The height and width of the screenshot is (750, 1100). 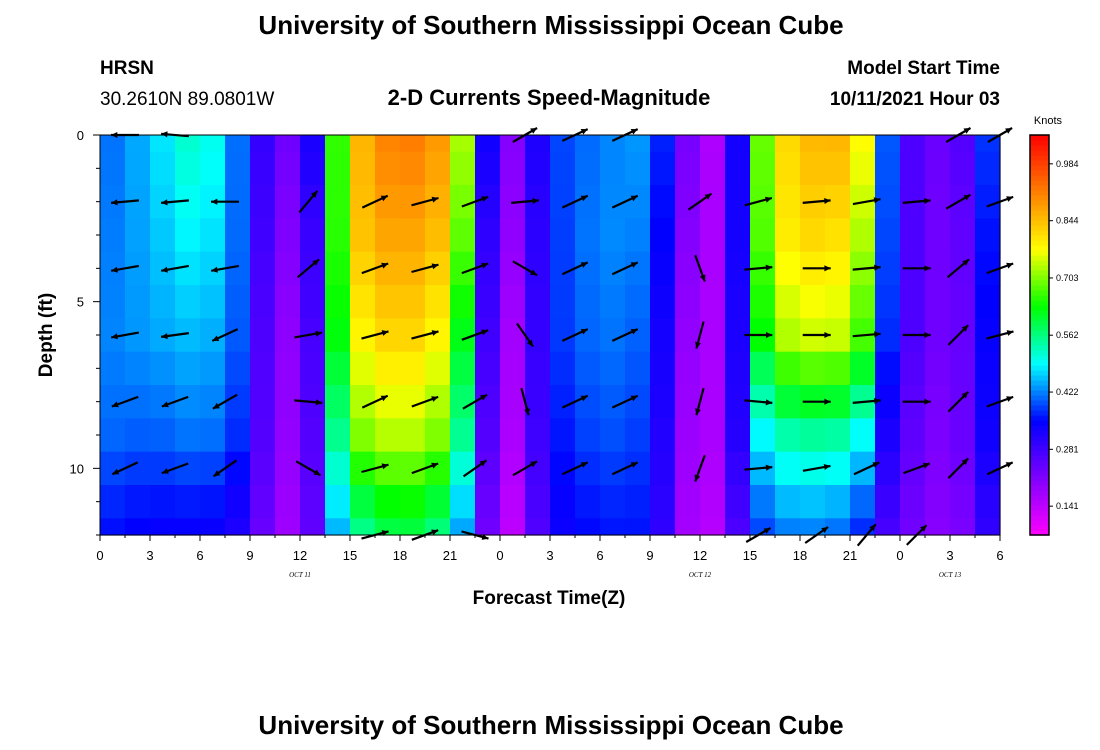 What do you see at coordinates (400, 555) in the screenshot?
I see `x-tick-label: 18` at bounding box center [400, 555].